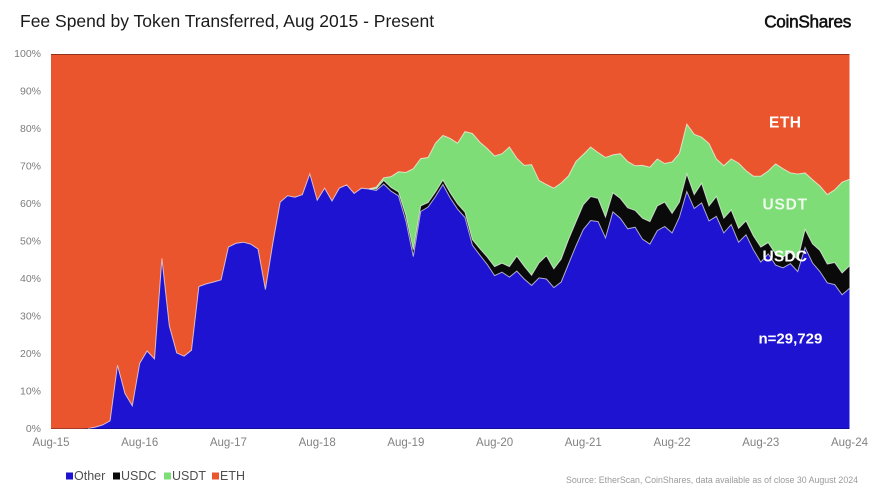 This screenshot has height=492, width=875. What do you see at coordinates (30, 242) in the screenshot?
I see `svg-text: 50%` at bounding box center [30, 242].